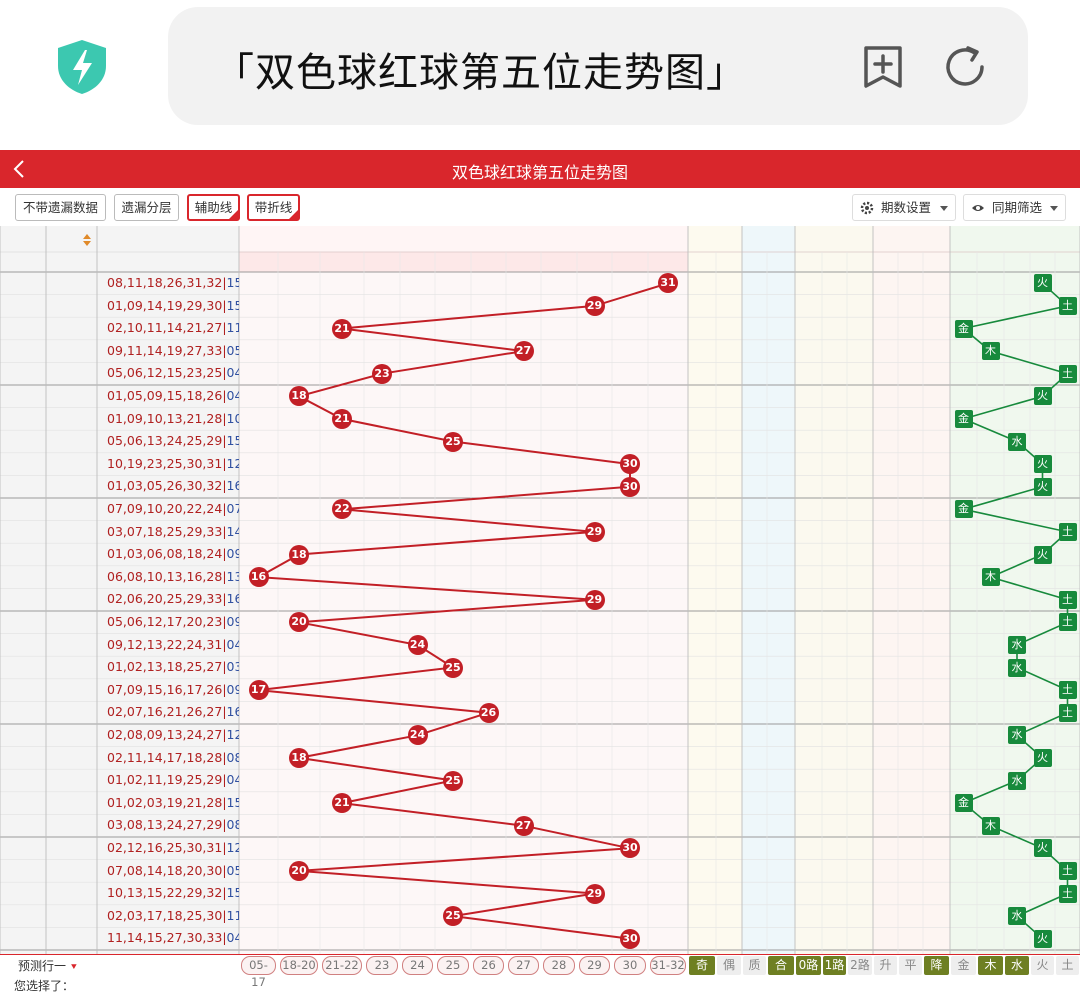  Describe the element at coordinates (1017, 965) in the screenshot. I see `predict-toggle: 水` at that location.